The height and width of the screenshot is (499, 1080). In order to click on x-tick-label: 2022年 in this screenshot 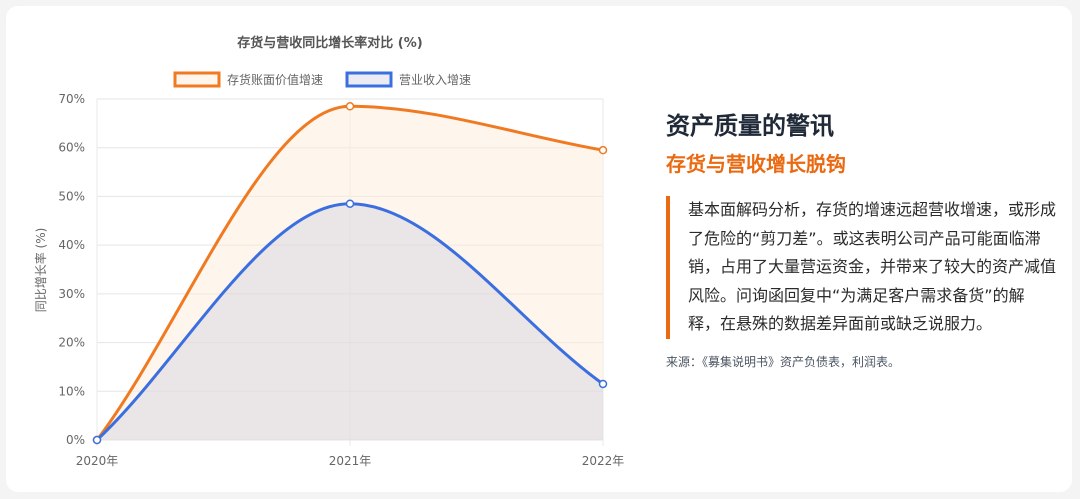, I will do `click(603, 461)`.